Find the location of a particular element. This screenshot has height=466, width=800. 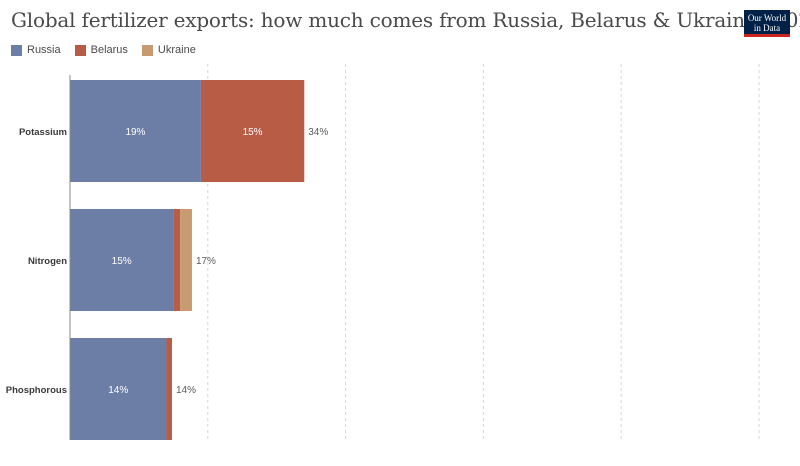

data-label-potassium-russia: 19% is located at coordinates (135, 132).